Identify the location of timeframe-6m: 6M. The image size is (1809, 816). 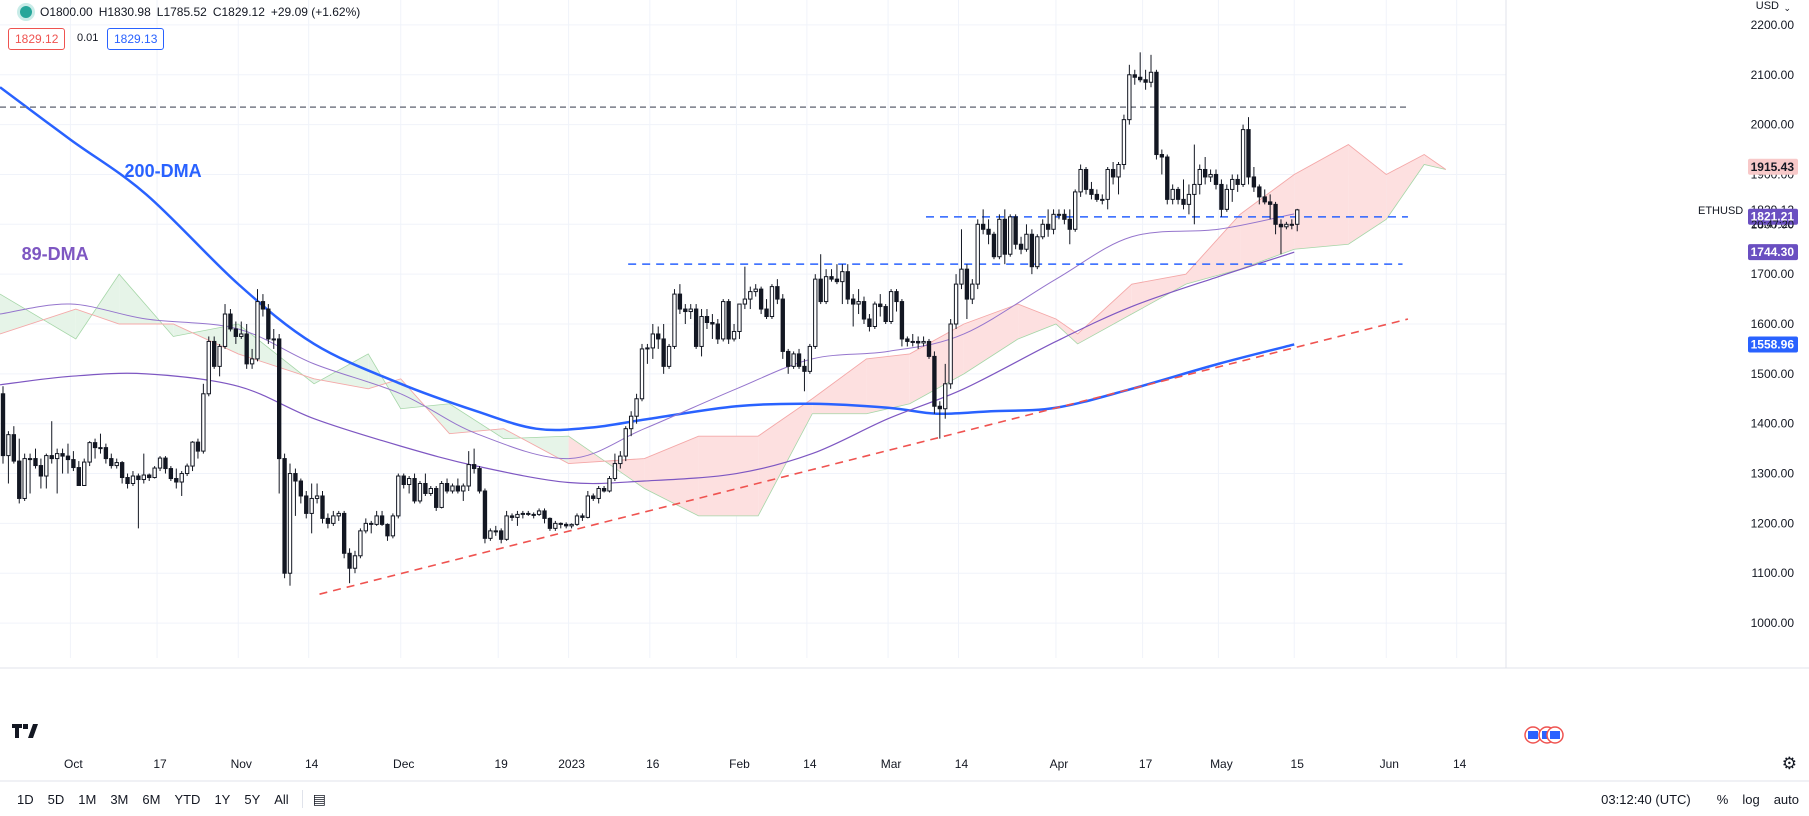
(151, 799).